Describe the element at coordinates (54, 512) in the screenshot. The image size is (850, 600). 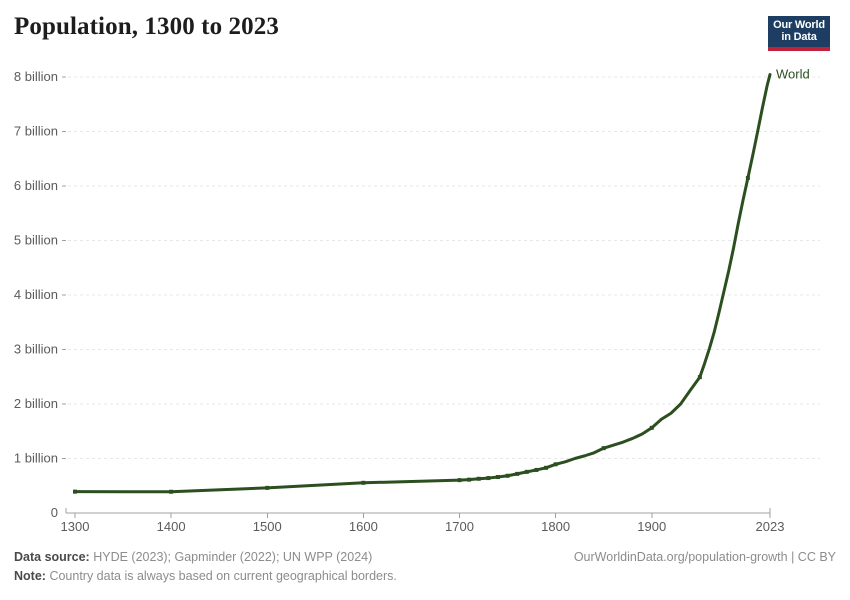
I see `y-axis-tick-label: 0` at that location.